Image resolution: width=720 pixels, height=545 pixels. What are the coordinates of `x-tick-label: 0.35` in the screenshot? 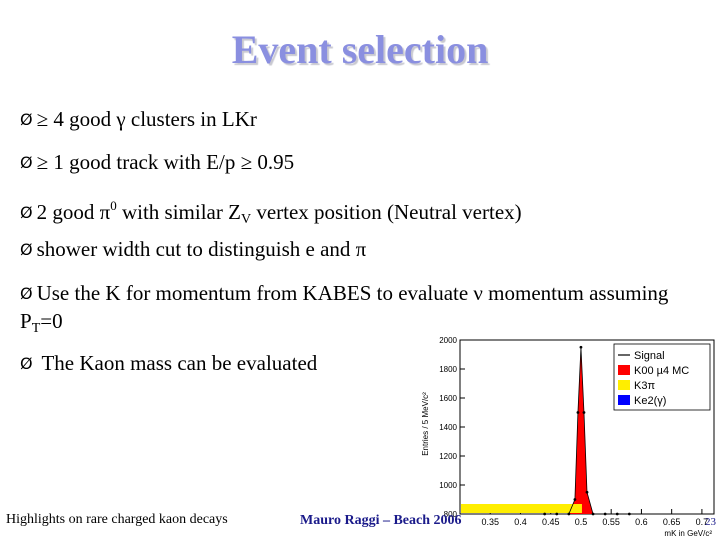 It's located at (490, 522).